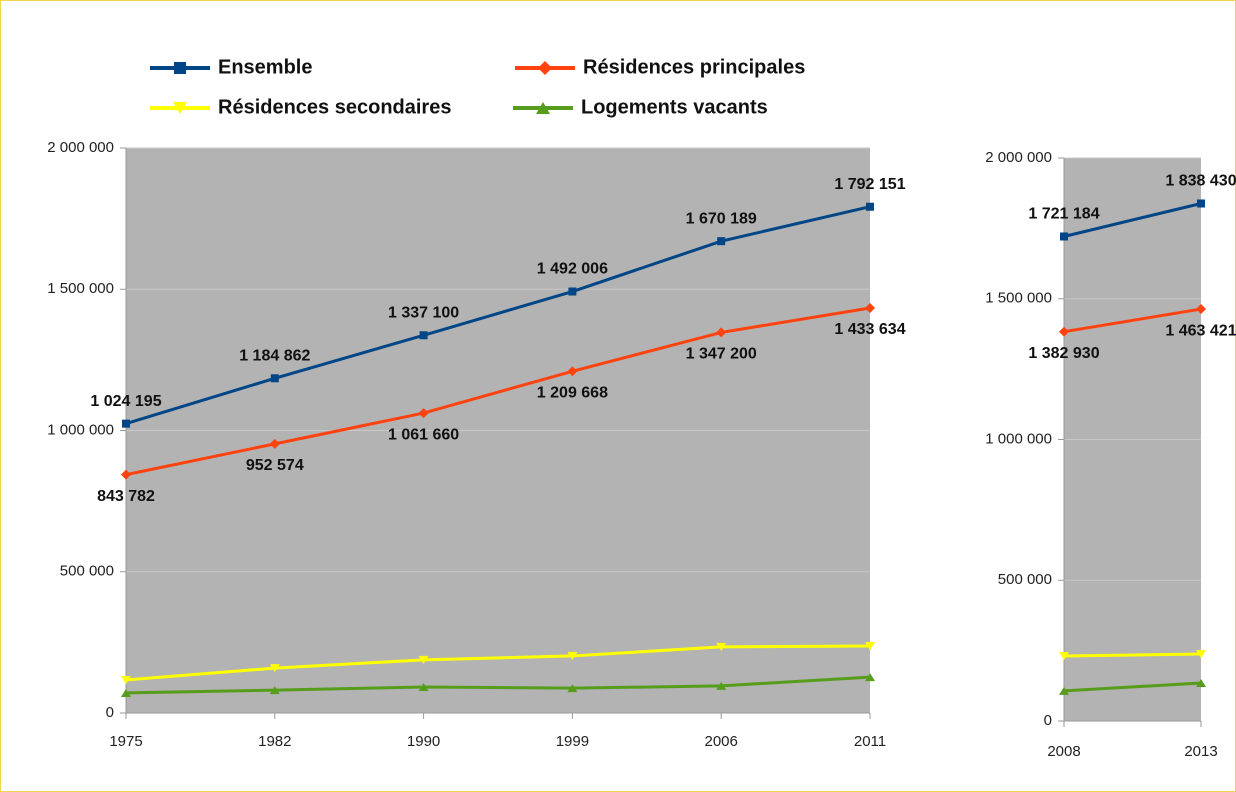 This screenshot has height=792, width=1236. I want to click on data-label: 1 721 184, so click(1063, 214).